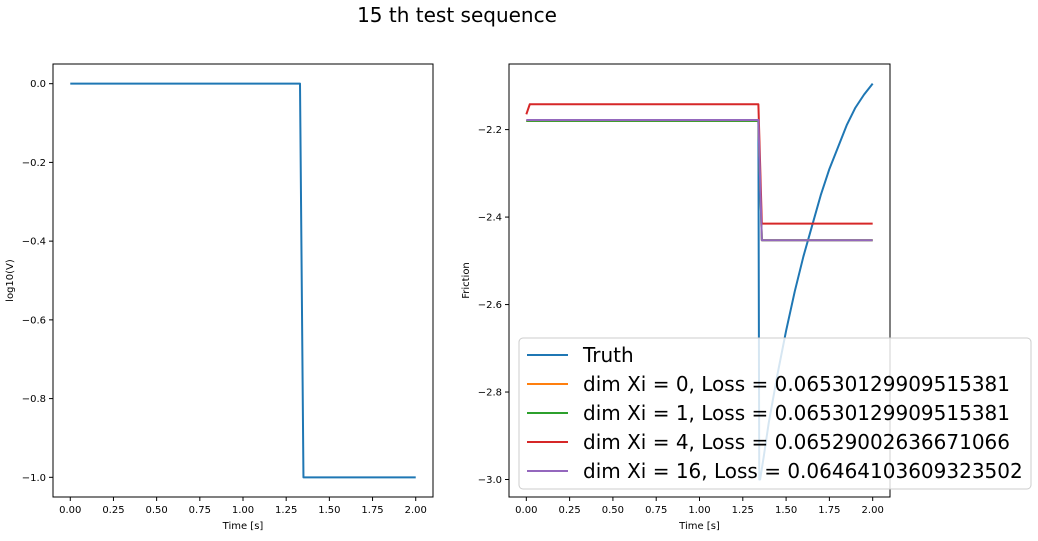 Image resolution: width=1038 pixels, height=541 pixels. I want to click on legend-entry-label: dim Xi = 4, Loss = 0.06529002636671066, so click(796, 442).